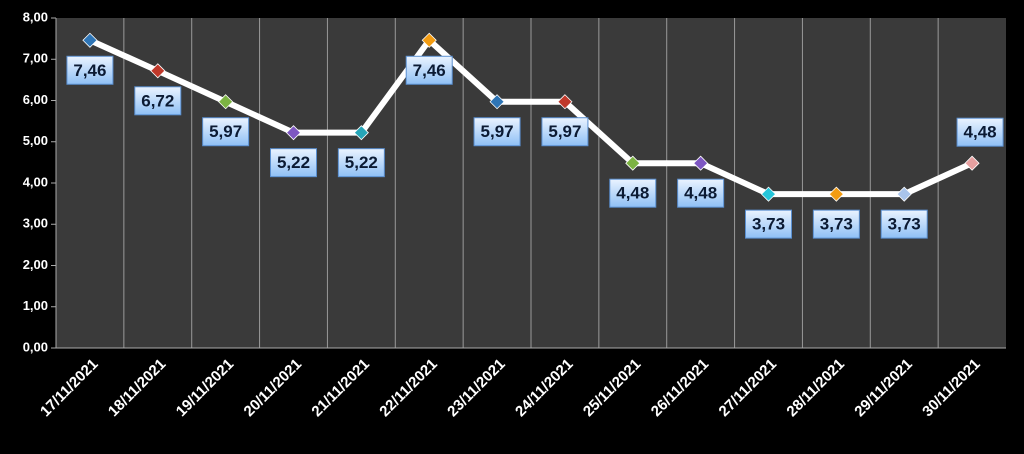  What do you see at coordinates (137, 388) in the screenshot?
I see `x-tick-label: 18/11/2021` at bounding box center [137, 388].